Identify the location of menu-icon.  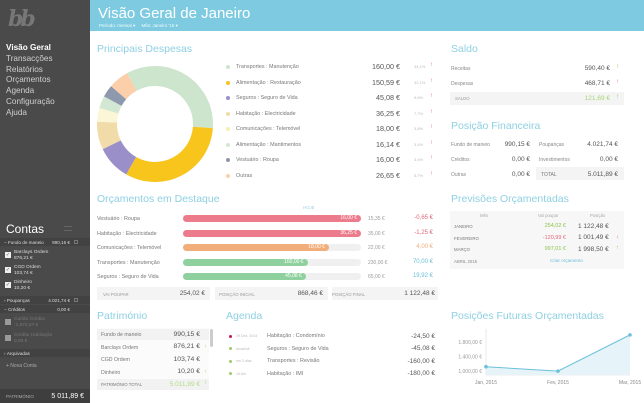
(68, 228).